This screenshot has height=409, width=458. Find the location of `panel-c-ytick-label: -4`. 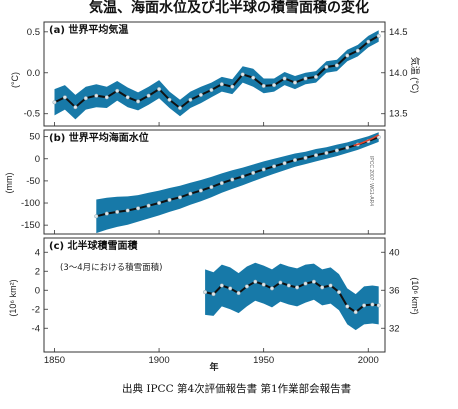

panel-c-ytick-label: -4 is located at coordinates (36, 328).